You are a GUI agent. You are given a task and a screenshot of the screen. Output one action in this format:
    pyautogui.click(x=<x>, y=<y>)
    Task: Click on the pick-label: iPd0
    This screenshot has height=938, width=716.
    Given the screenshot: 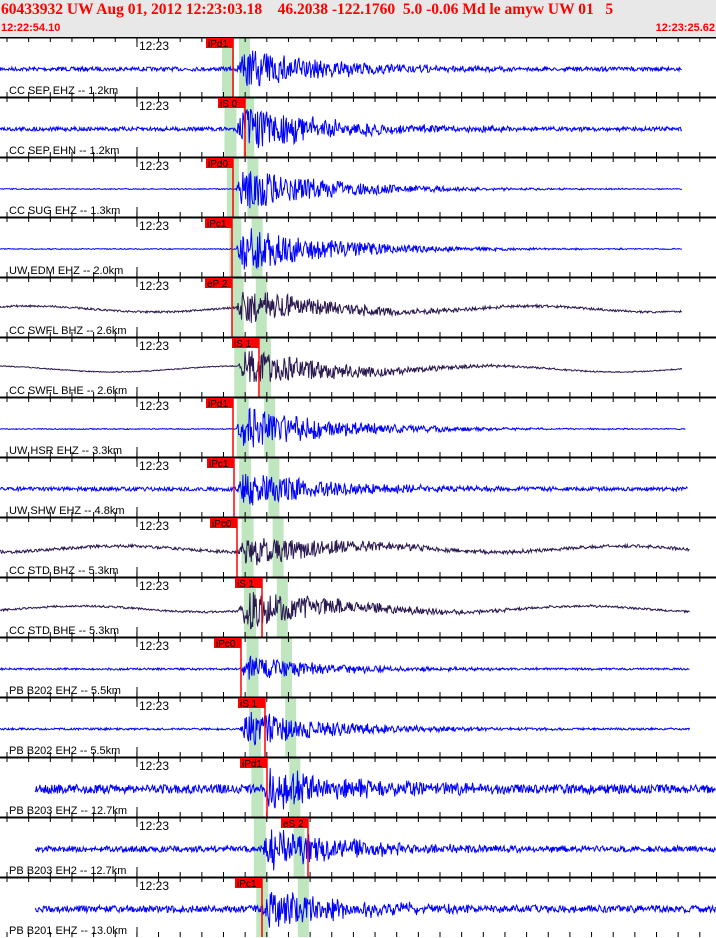 What is the action you would take?
    pyautogui.click(x=218, y=164)
    